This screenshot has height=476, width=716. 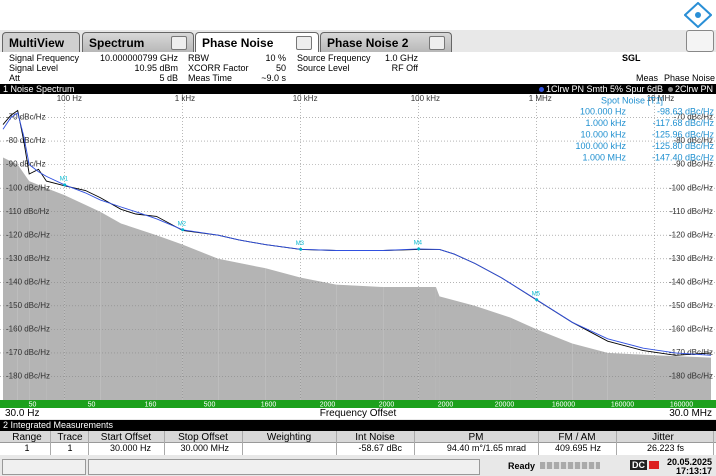 I want to click on table-cell: 94.40 m°/1.65 mrad, so click(x=486, y=448).